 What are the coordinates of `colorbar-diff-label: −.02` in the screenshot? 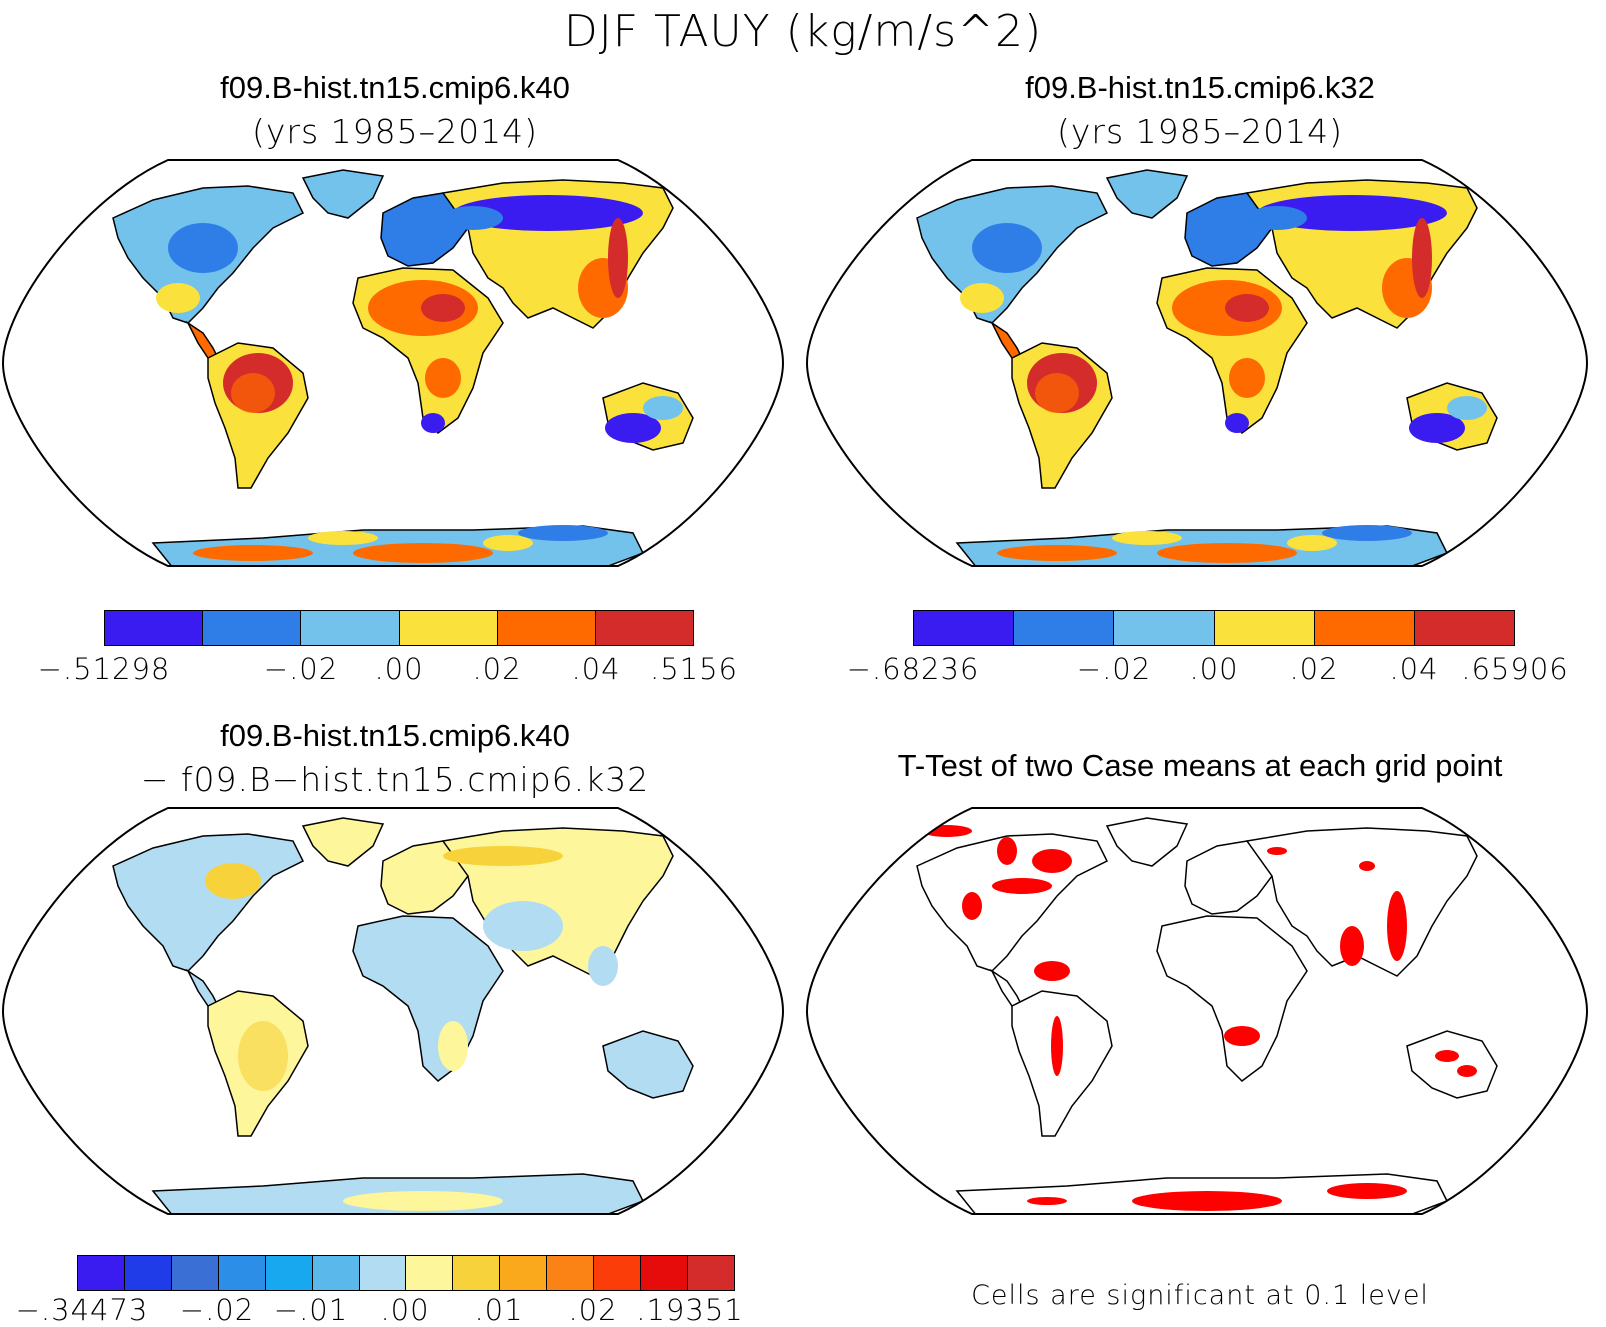 It's located at (217, 1310).